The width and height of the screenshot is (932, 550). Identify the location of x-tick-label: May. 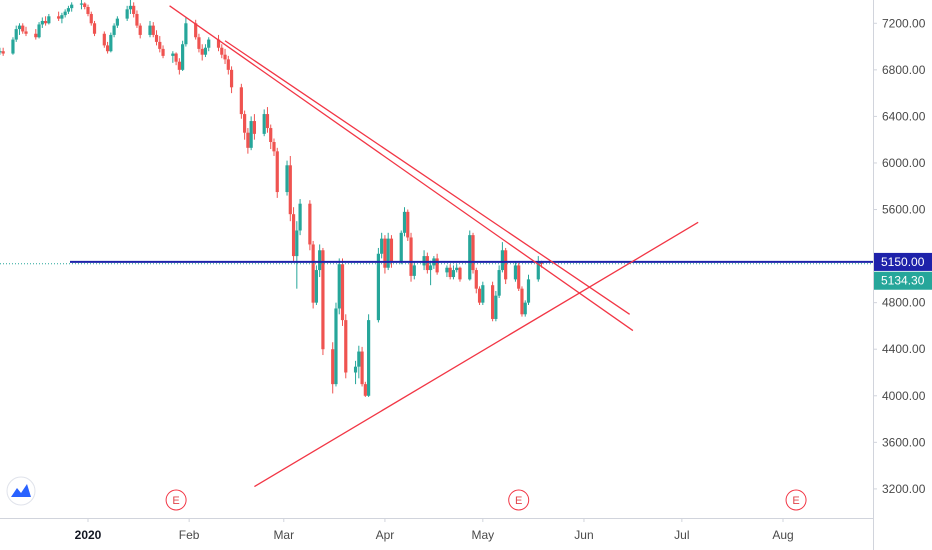
(482, 535).